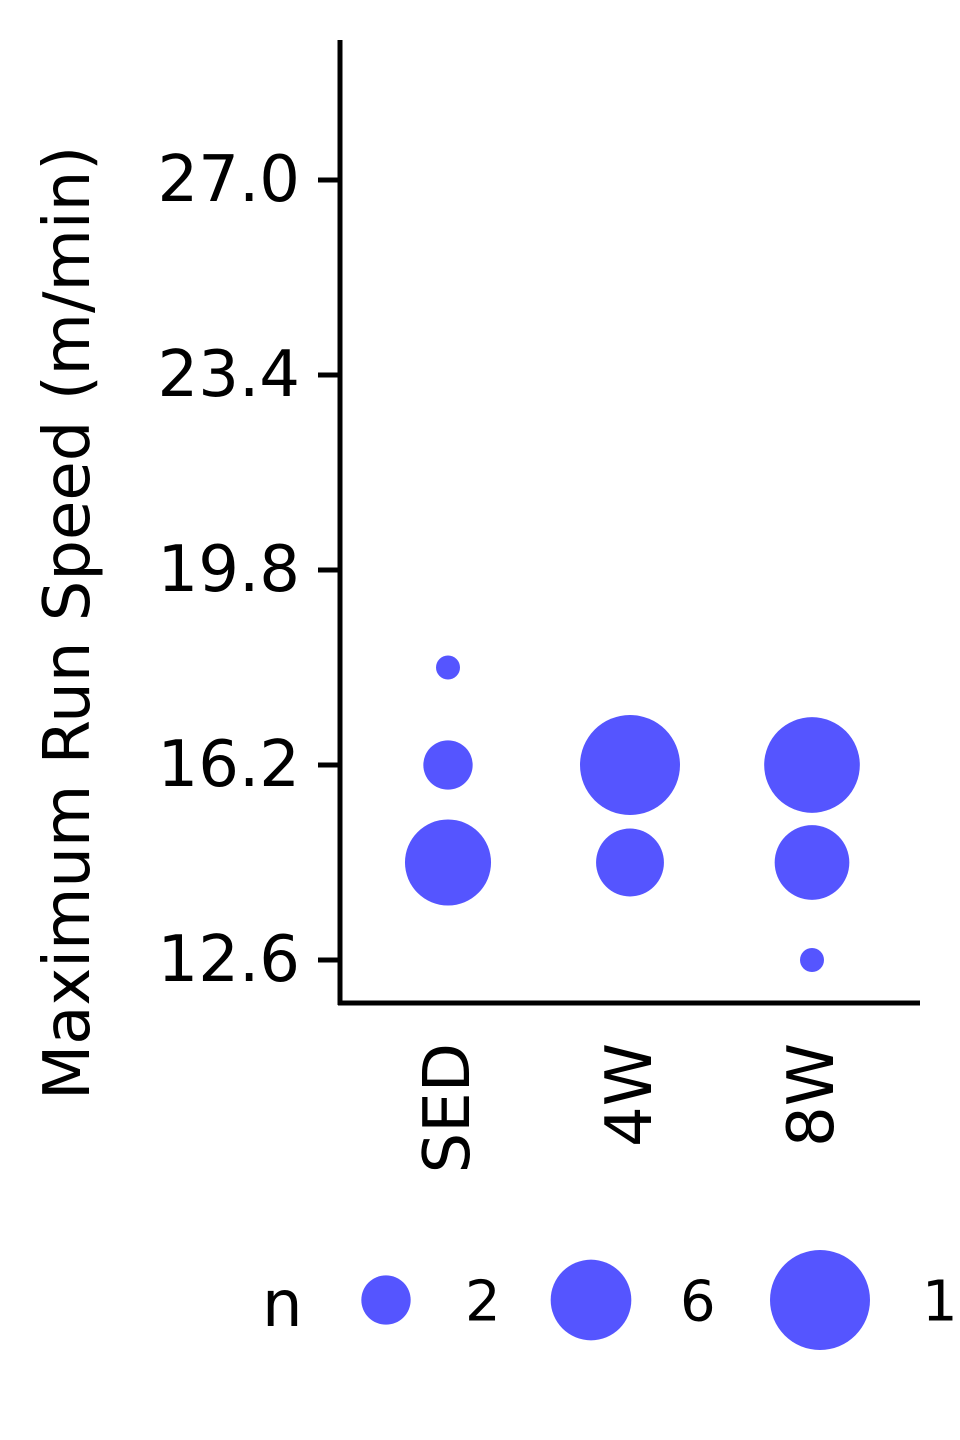 Image resolution: width=960 pixels, height=1440 pixels. What do you see at coordinates (698, 1302) in the screenshot?
I see `legend-label: 6` at bounding box center [698, 1302].